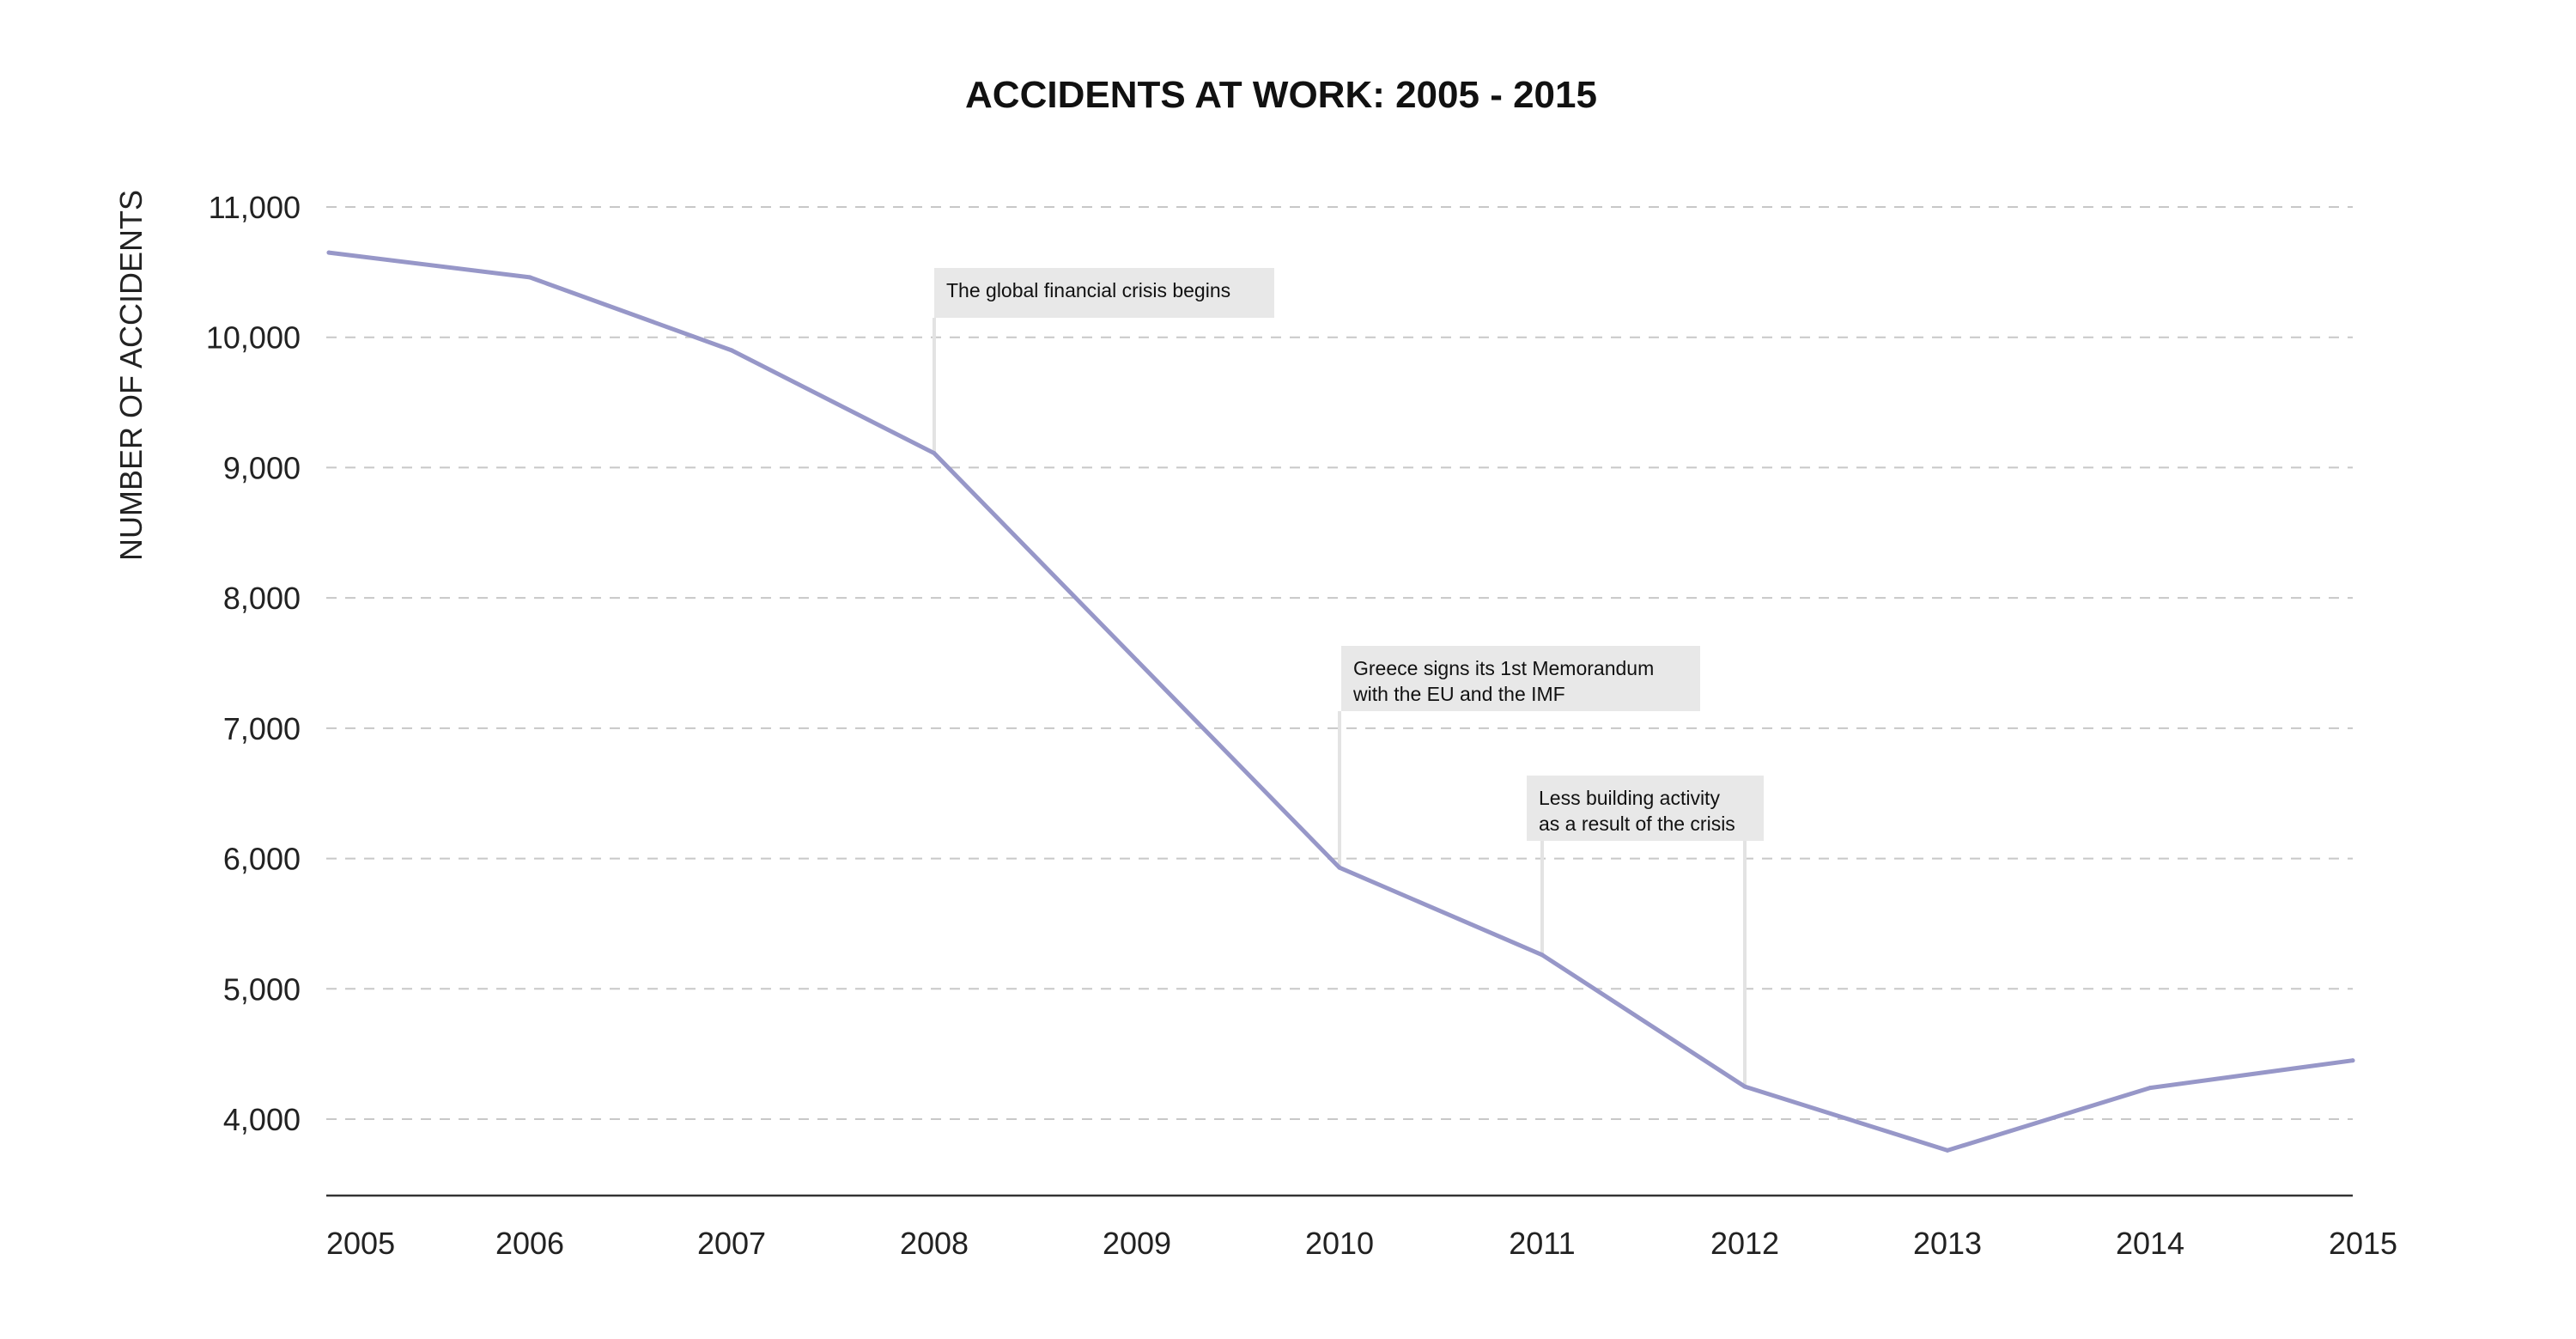  What do you see at coordinates (253, 338) in the screenshot?
I see `y-tick-label: 10,000` at bounding box center [253, 338].